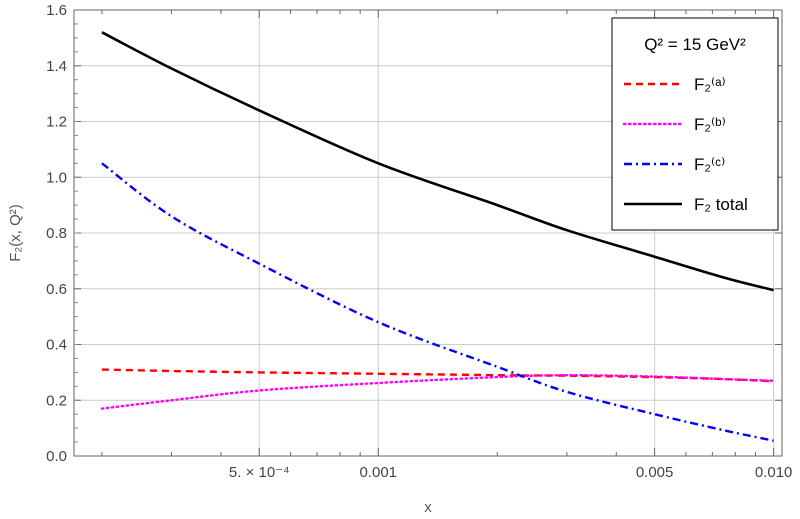 This screenshot has height=519, width=800. I want to click on legend-label-f2-total: F₂ total, so click(721, 204).